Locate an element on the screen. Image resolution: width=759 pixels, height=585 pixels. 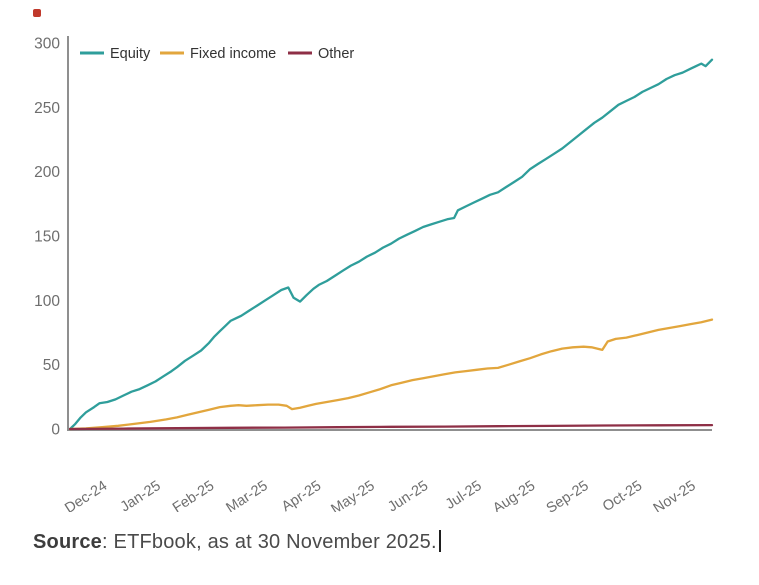
x-tick-label: May-25 is located at coordinates (352, 495).